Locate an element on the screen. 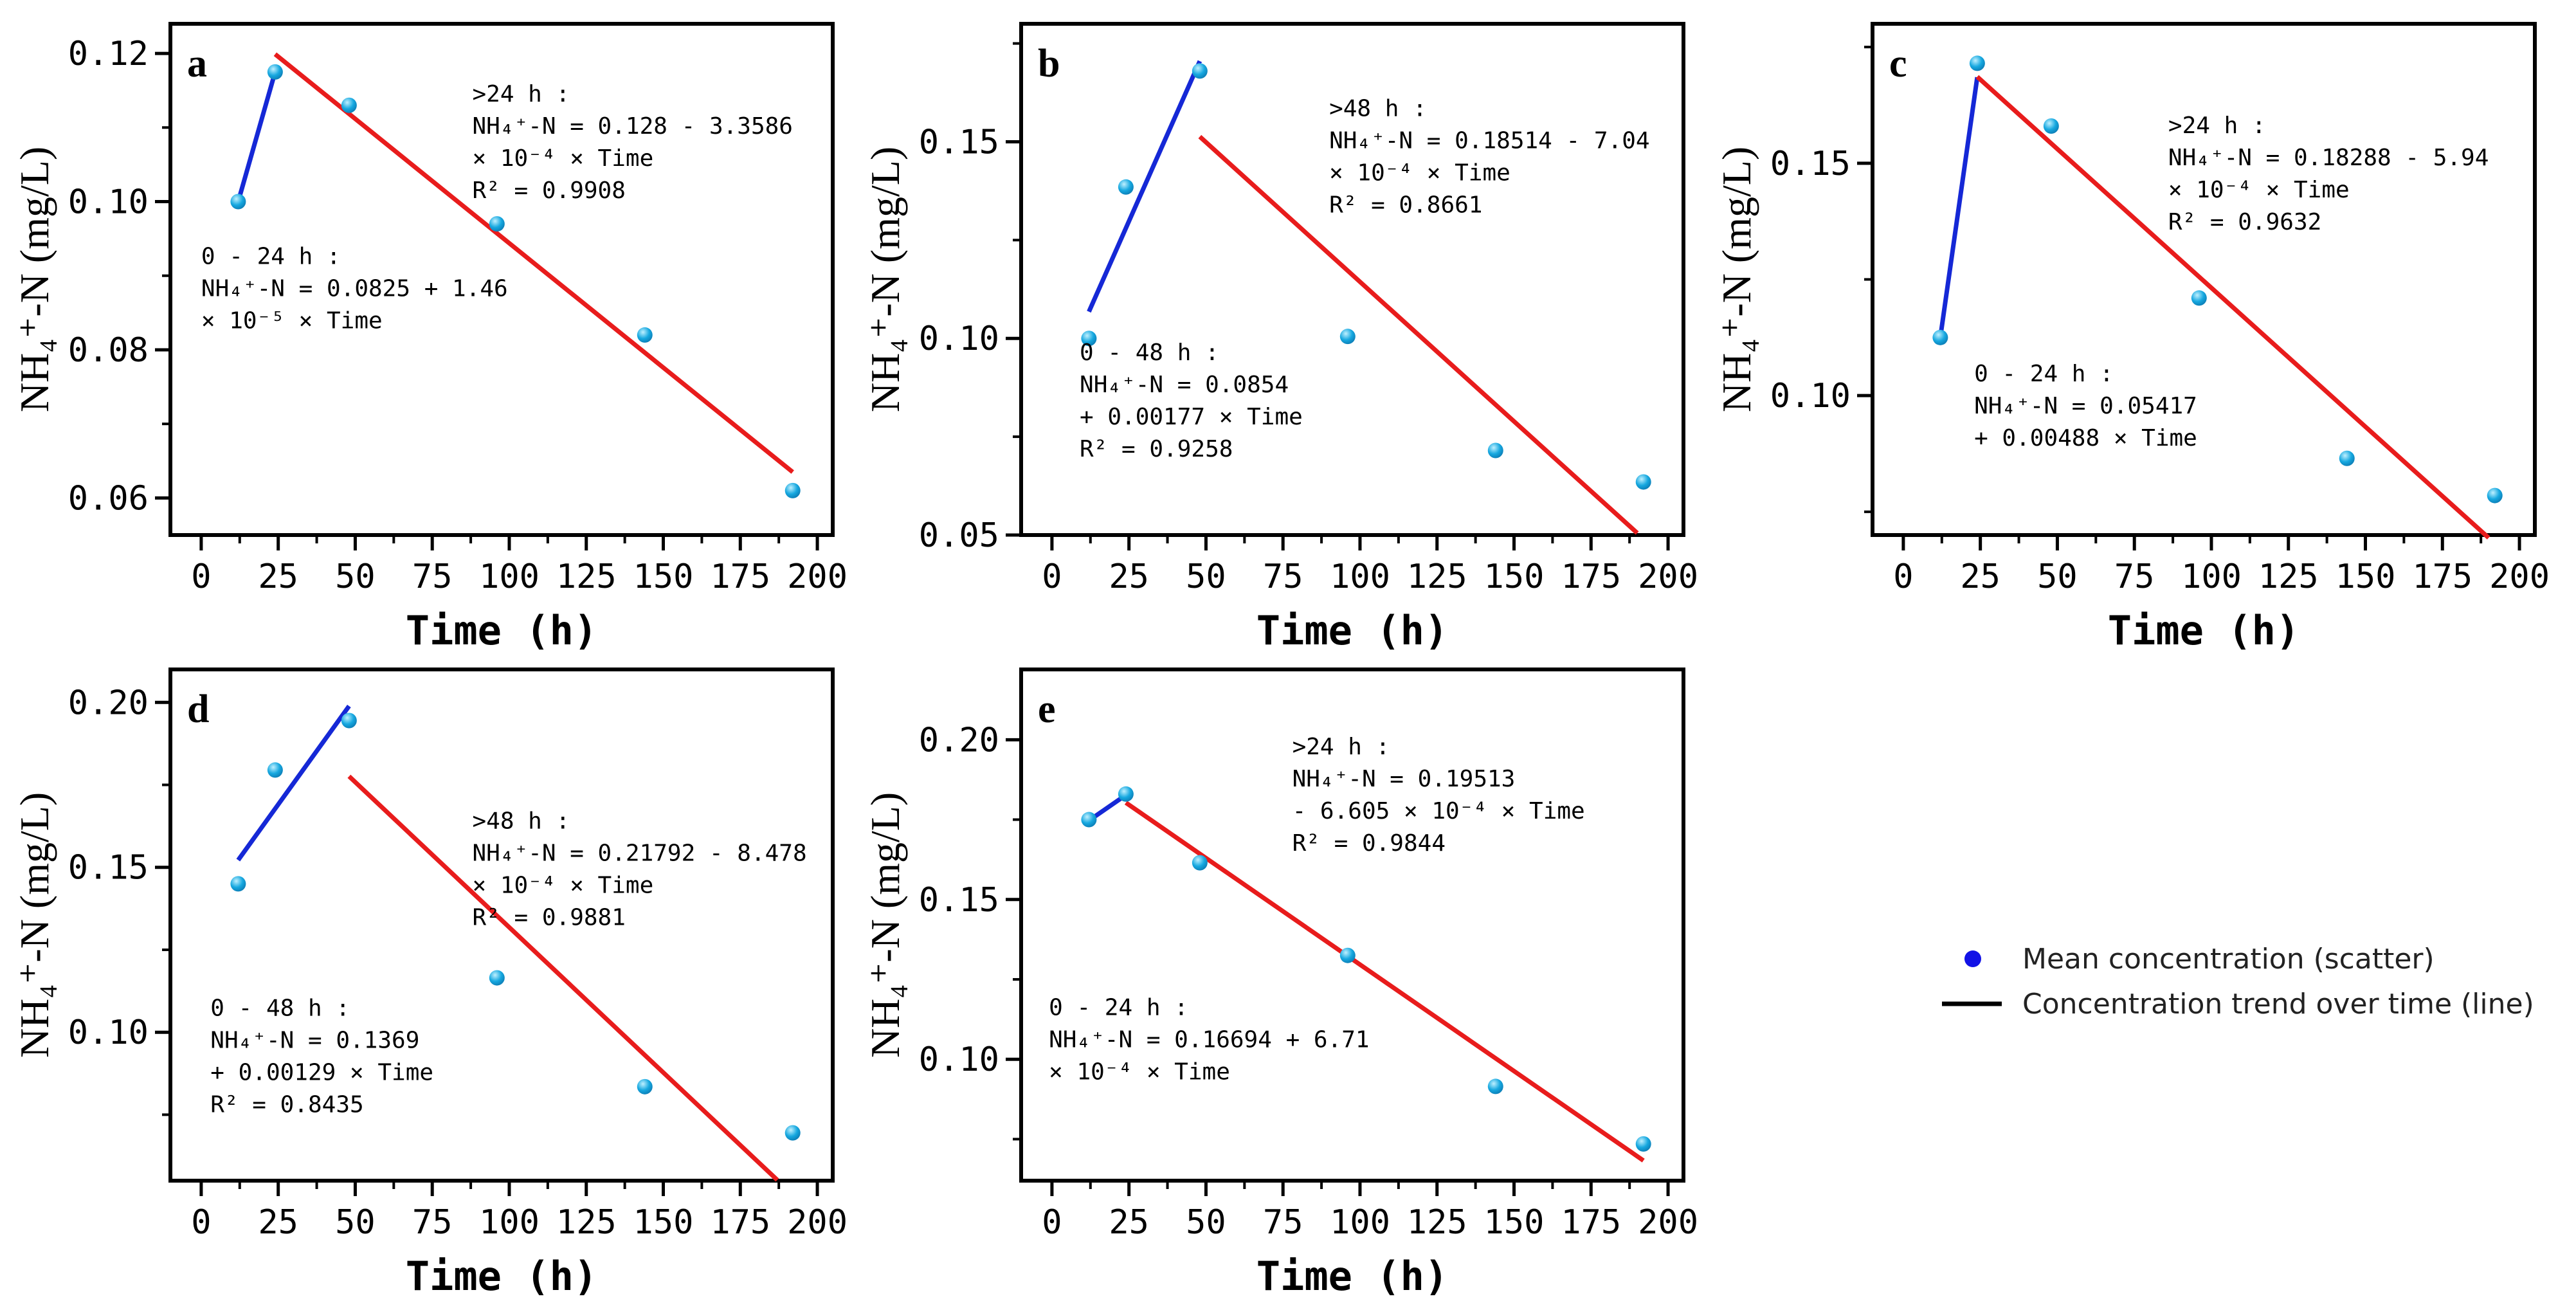 The image size is (2576, 1308). equation-line: R² = 0.9632 is located at coordinates (2244, 222).